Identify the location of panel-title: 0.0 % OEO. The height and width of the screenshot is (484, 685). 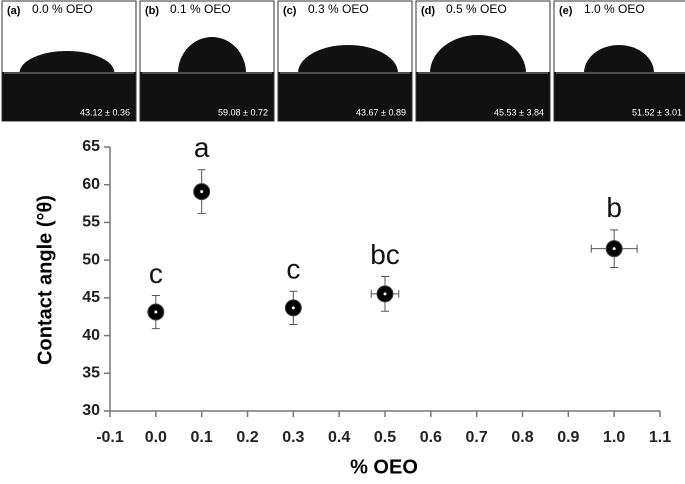
(62, 9).